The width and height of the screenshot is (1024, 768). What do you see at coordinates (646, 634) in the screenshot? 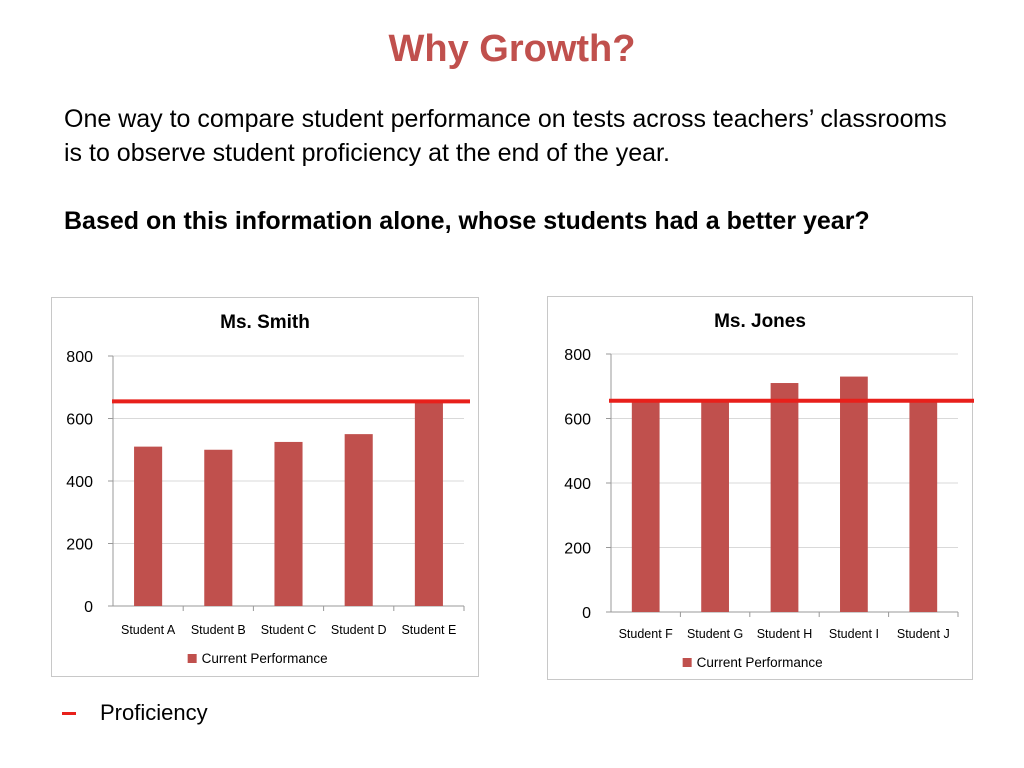
I see `x-tick-label: Student F` at bounding box center [646, 634].